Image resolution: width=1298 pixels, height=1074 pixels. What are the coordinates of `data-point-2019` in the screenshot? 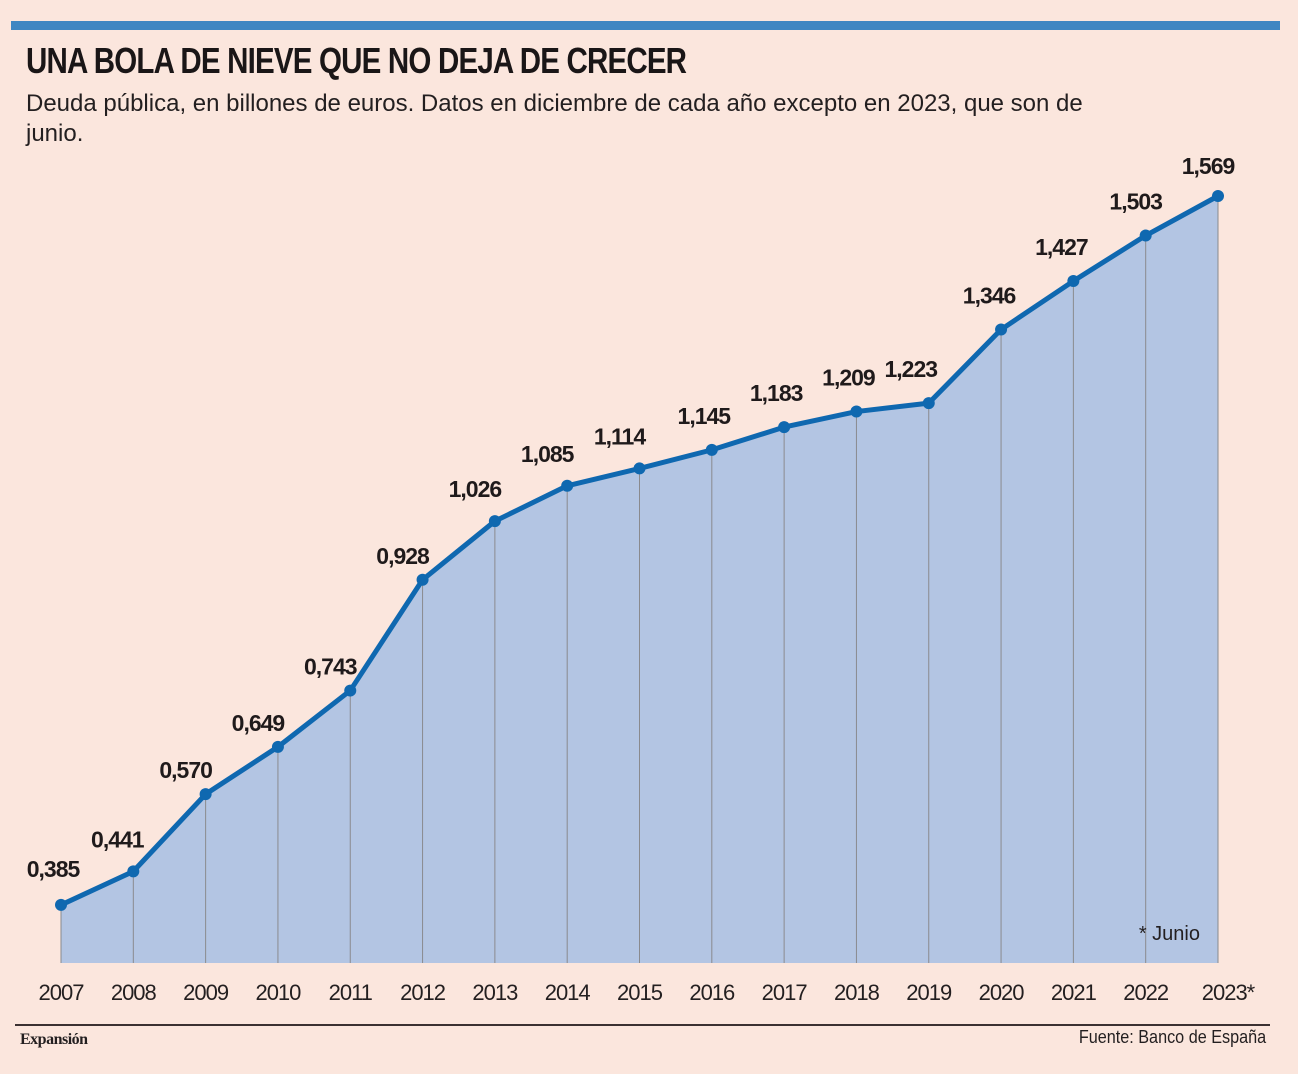 It's located at (928, 403).